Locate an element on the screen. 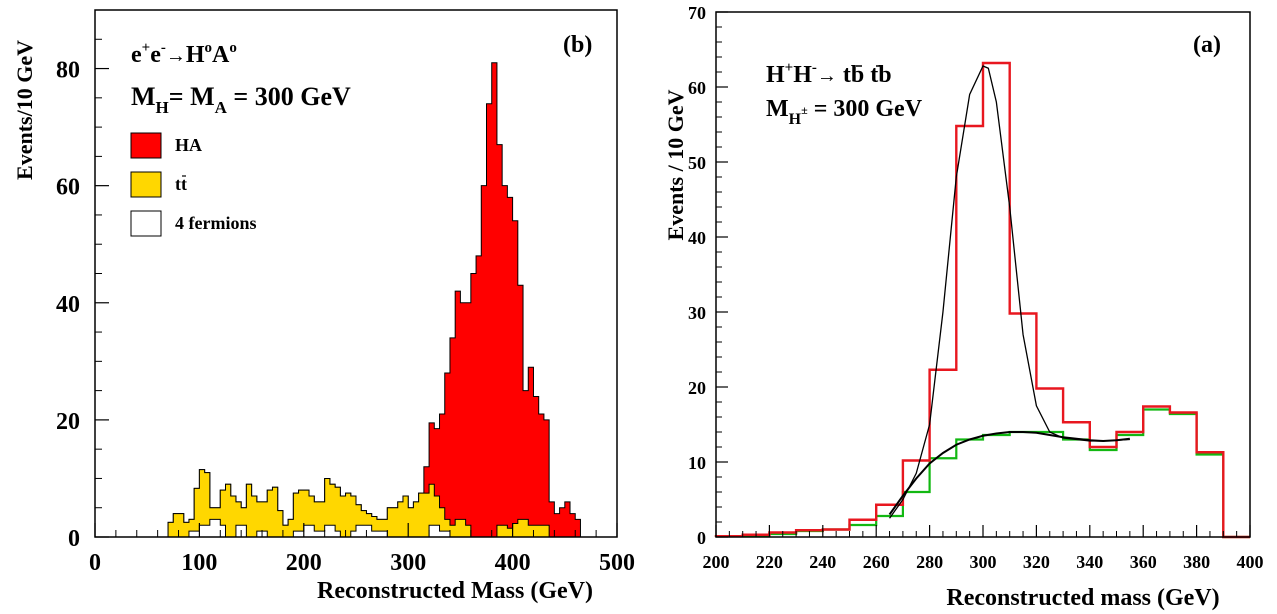  right-x-tick-label: 400 is located at coordinates (1250, 562).